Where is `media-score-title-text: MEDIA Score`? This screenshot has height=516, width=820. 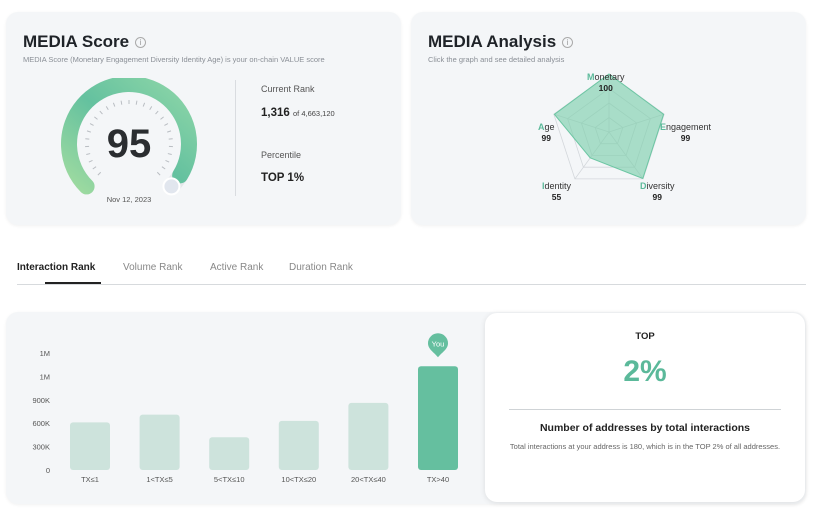
media-score-title-text: MEDIA Score is located at coordinates (76, 41).